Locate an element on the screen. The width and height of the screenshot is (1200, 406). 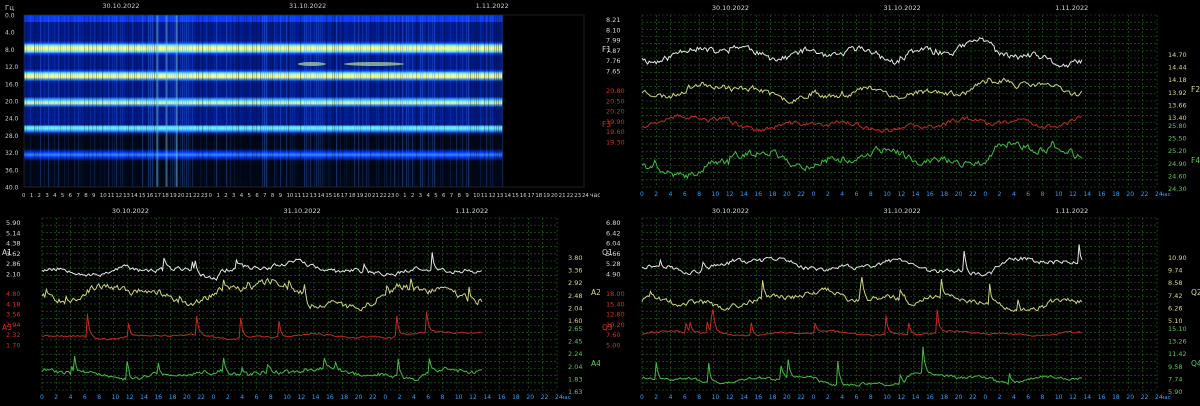
x-tick-label: 10 is located at coordinates (1059, 397).